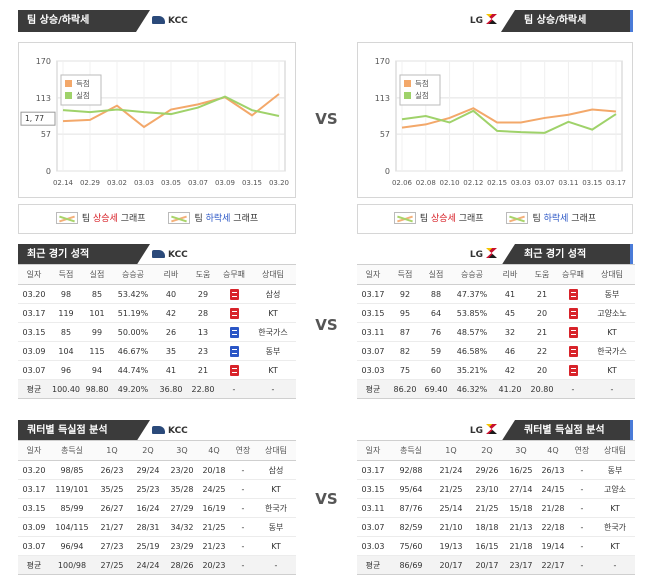  Describe the element at coordinates (66, 351) in the screenshot. I see `table-cell: 104` at that location.